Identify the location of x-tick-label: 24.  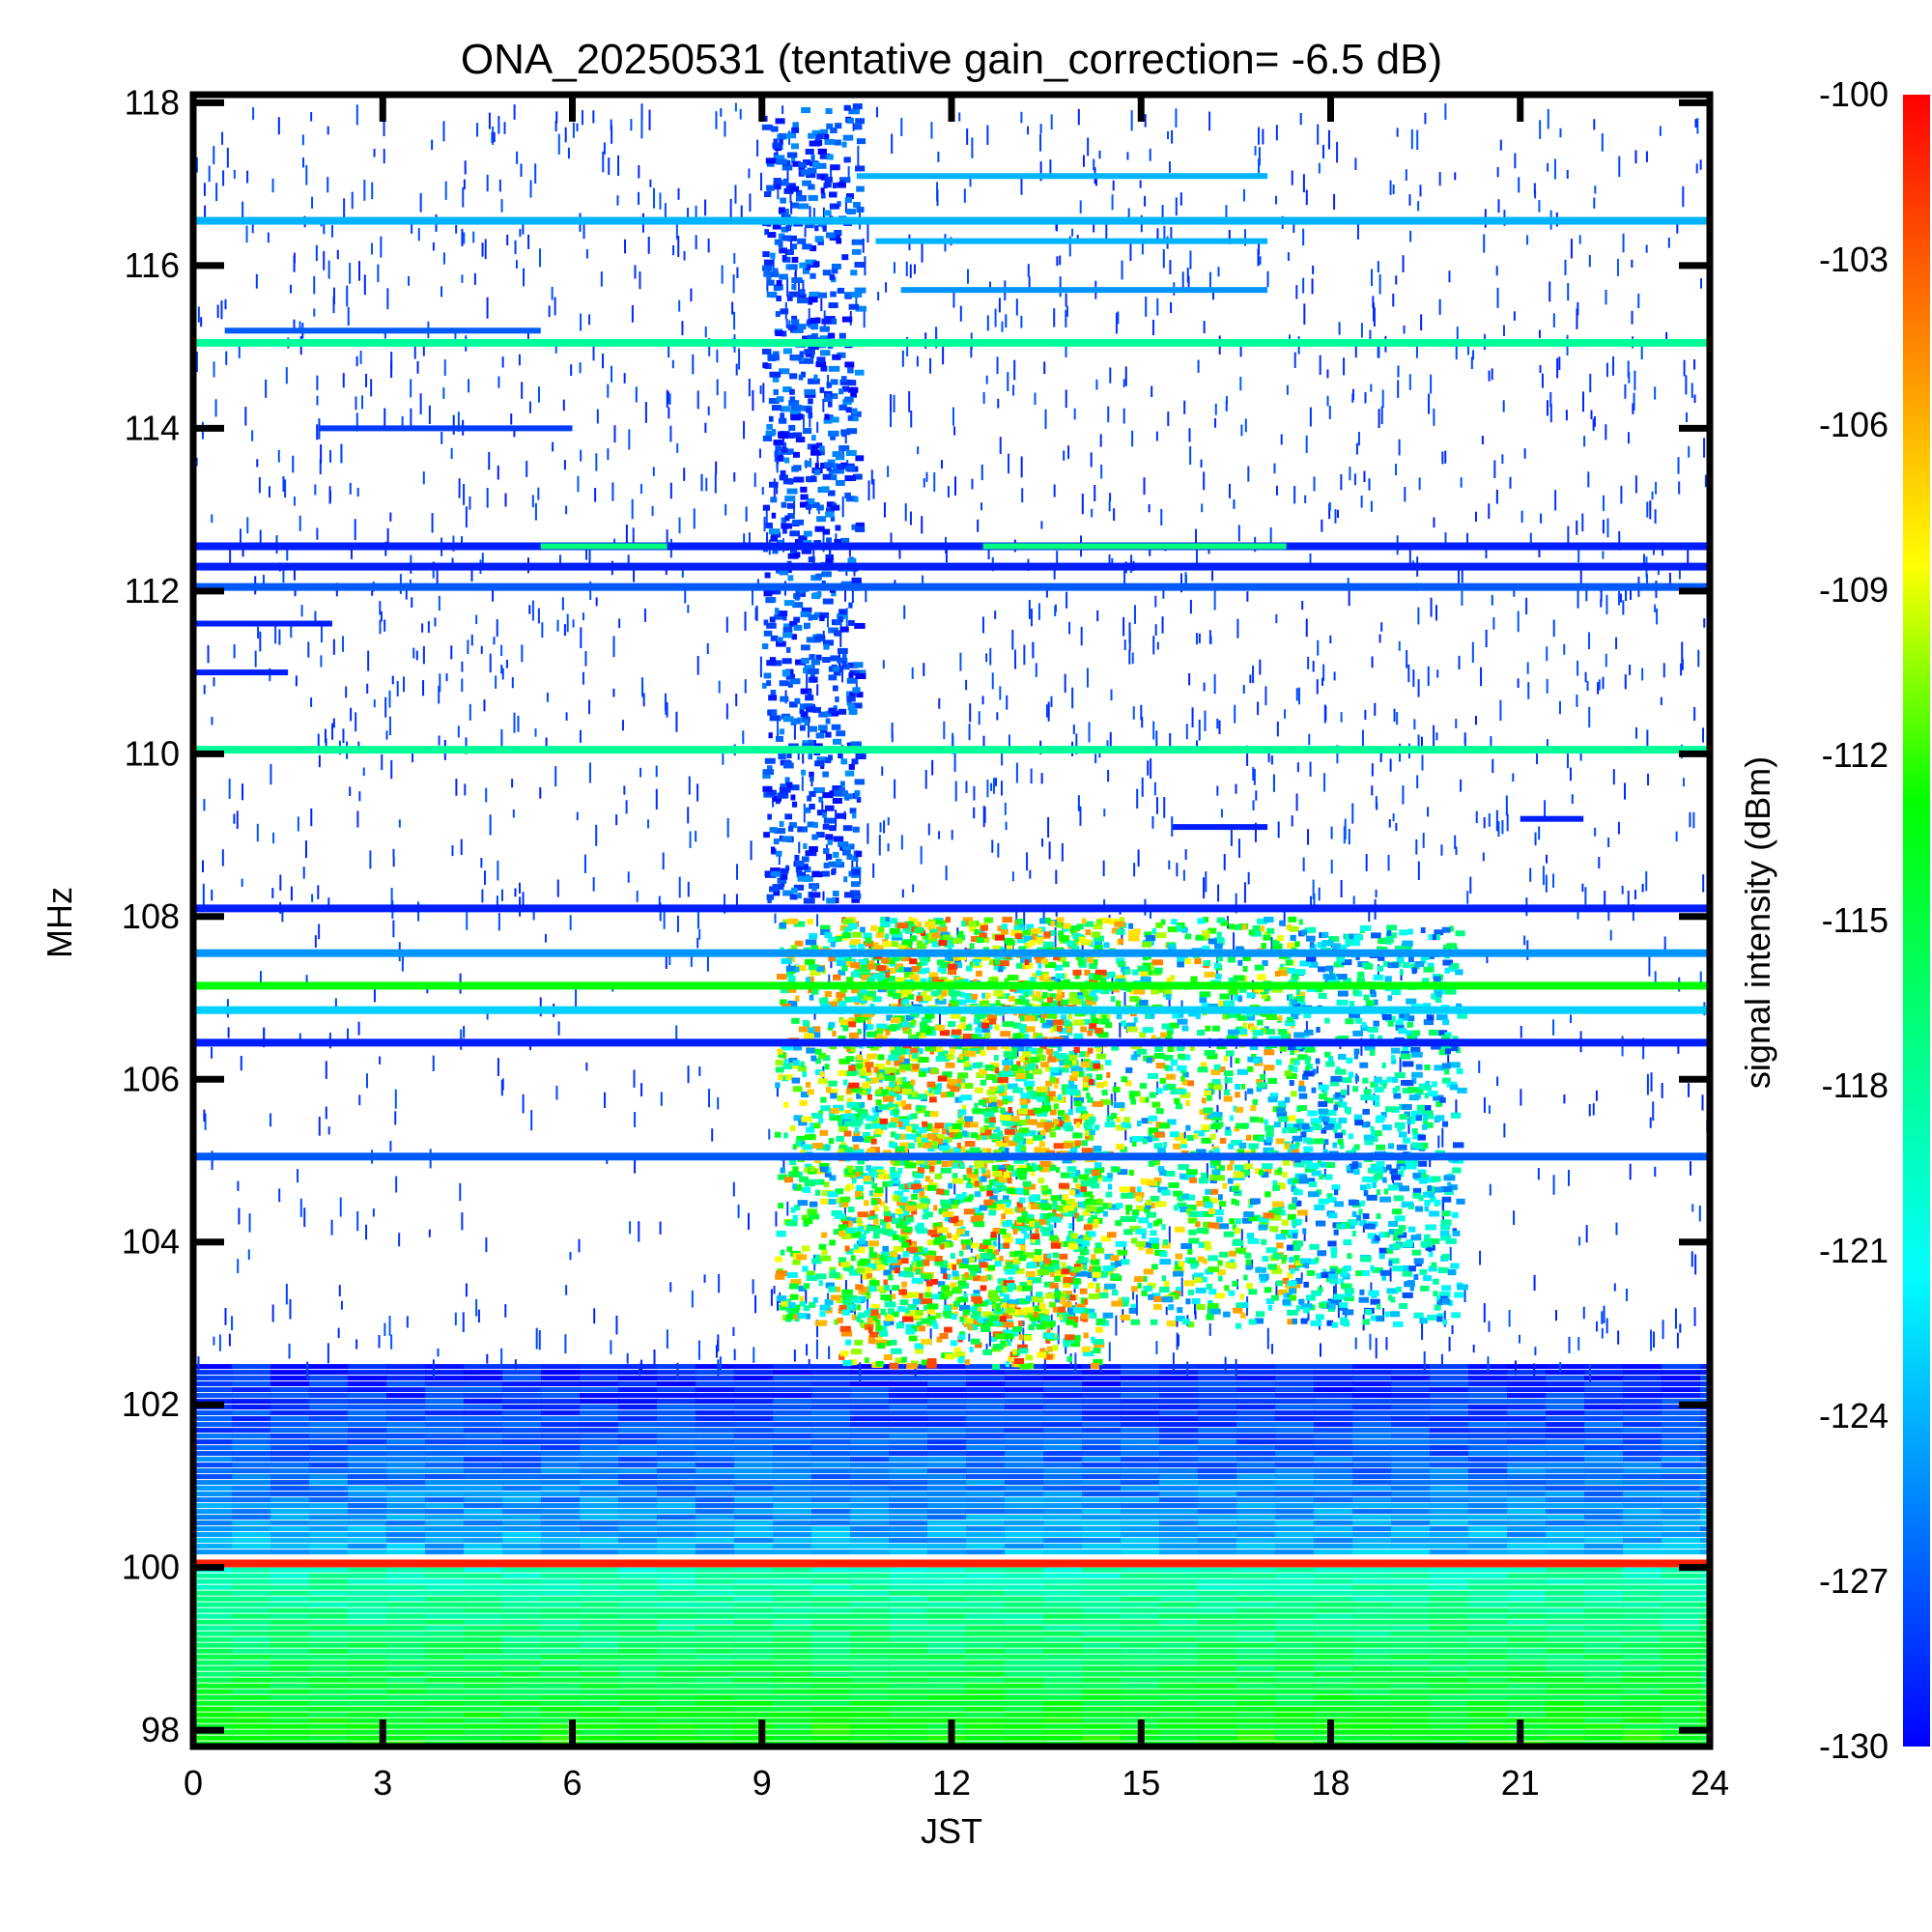
(1709, 1783).